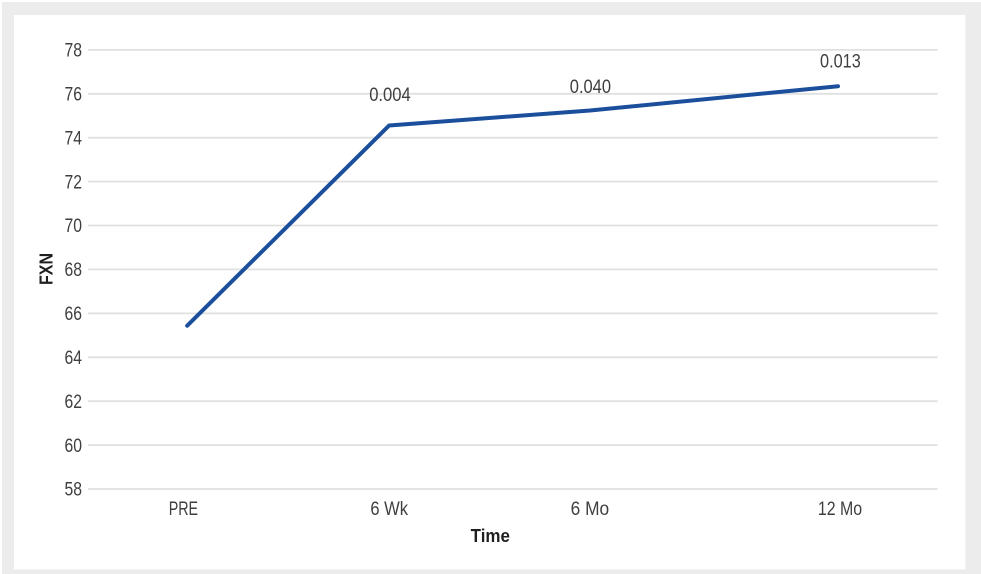 This screenshot has width=981, height=574. Describe the element at coordinates (389, 509) in the screenshot. I see `svg-text: 6 Wk` at that location.